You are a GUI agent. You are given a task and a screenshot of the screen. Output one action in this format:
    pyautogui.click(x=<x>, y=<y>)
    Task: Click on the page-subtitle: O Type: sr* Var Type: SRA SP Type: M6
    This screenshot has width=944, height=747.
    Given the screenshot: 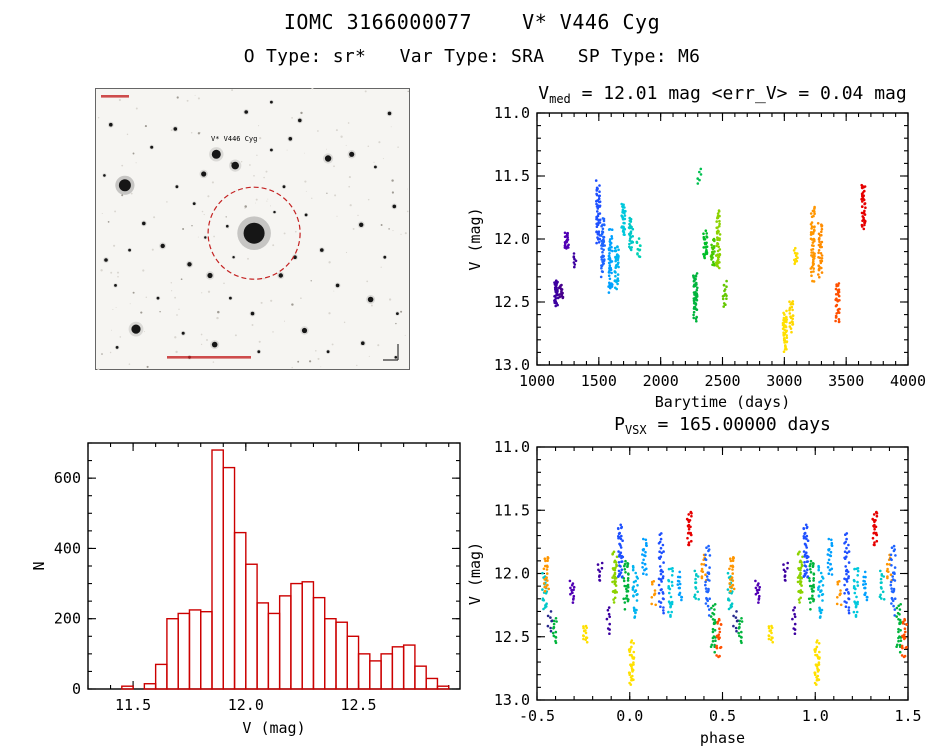 What is the action you would take?
    pyautogui.click(x=472, y=56)
    